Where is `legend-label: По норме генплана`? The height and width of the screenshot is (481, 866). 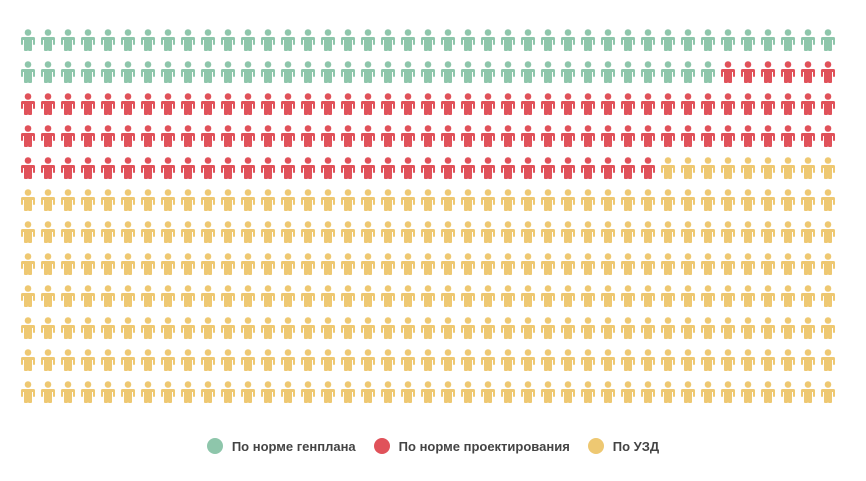 legend-label: По норме генплана is located at coordinates (293, 446).